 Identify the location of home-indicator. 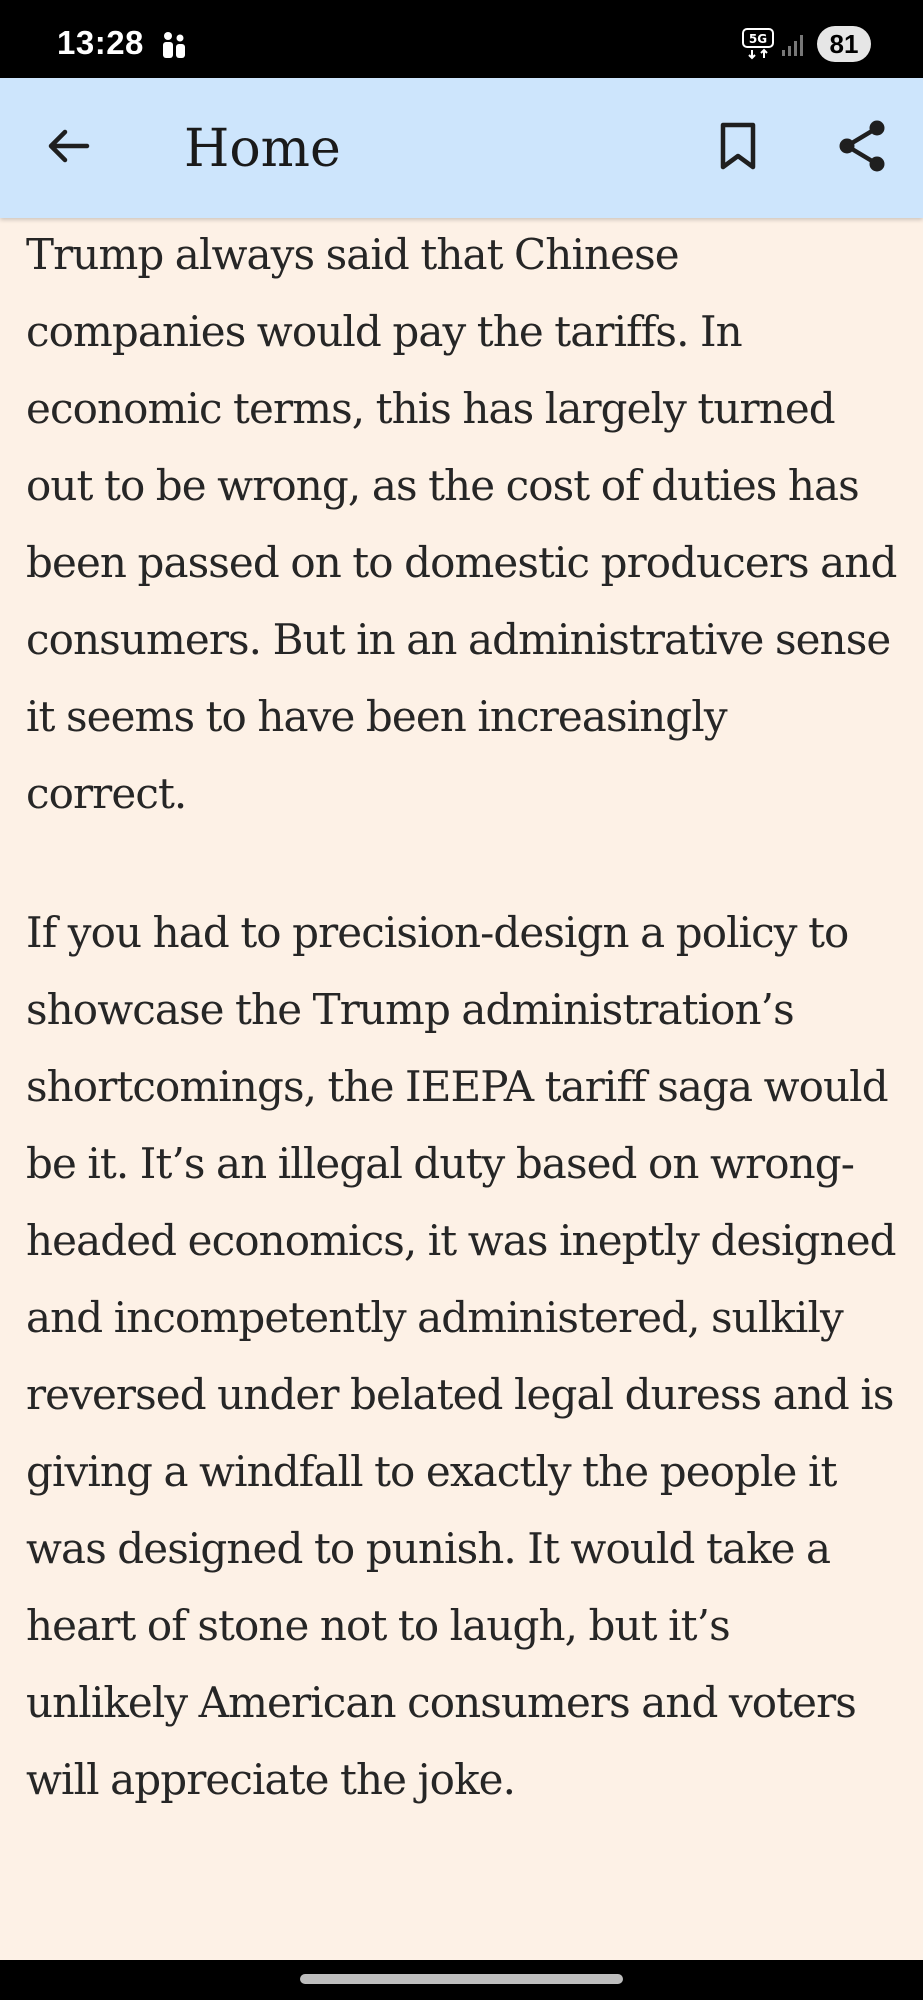
(461, 1979).